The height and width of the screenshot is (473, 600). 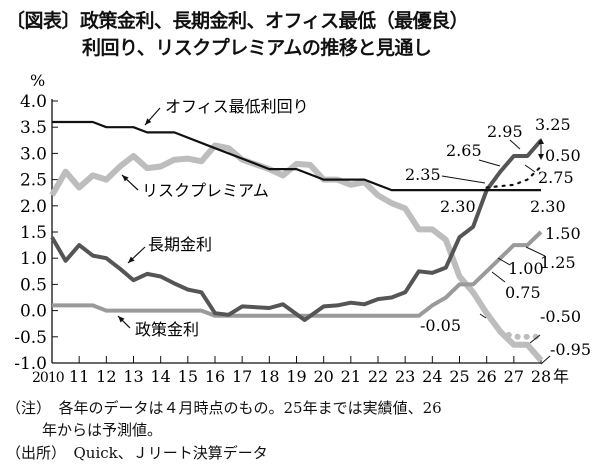 What do you see at coordinates (556, 177) in the screenshot?
I see `data-label: 2.75` at bounding box center [556, 177].